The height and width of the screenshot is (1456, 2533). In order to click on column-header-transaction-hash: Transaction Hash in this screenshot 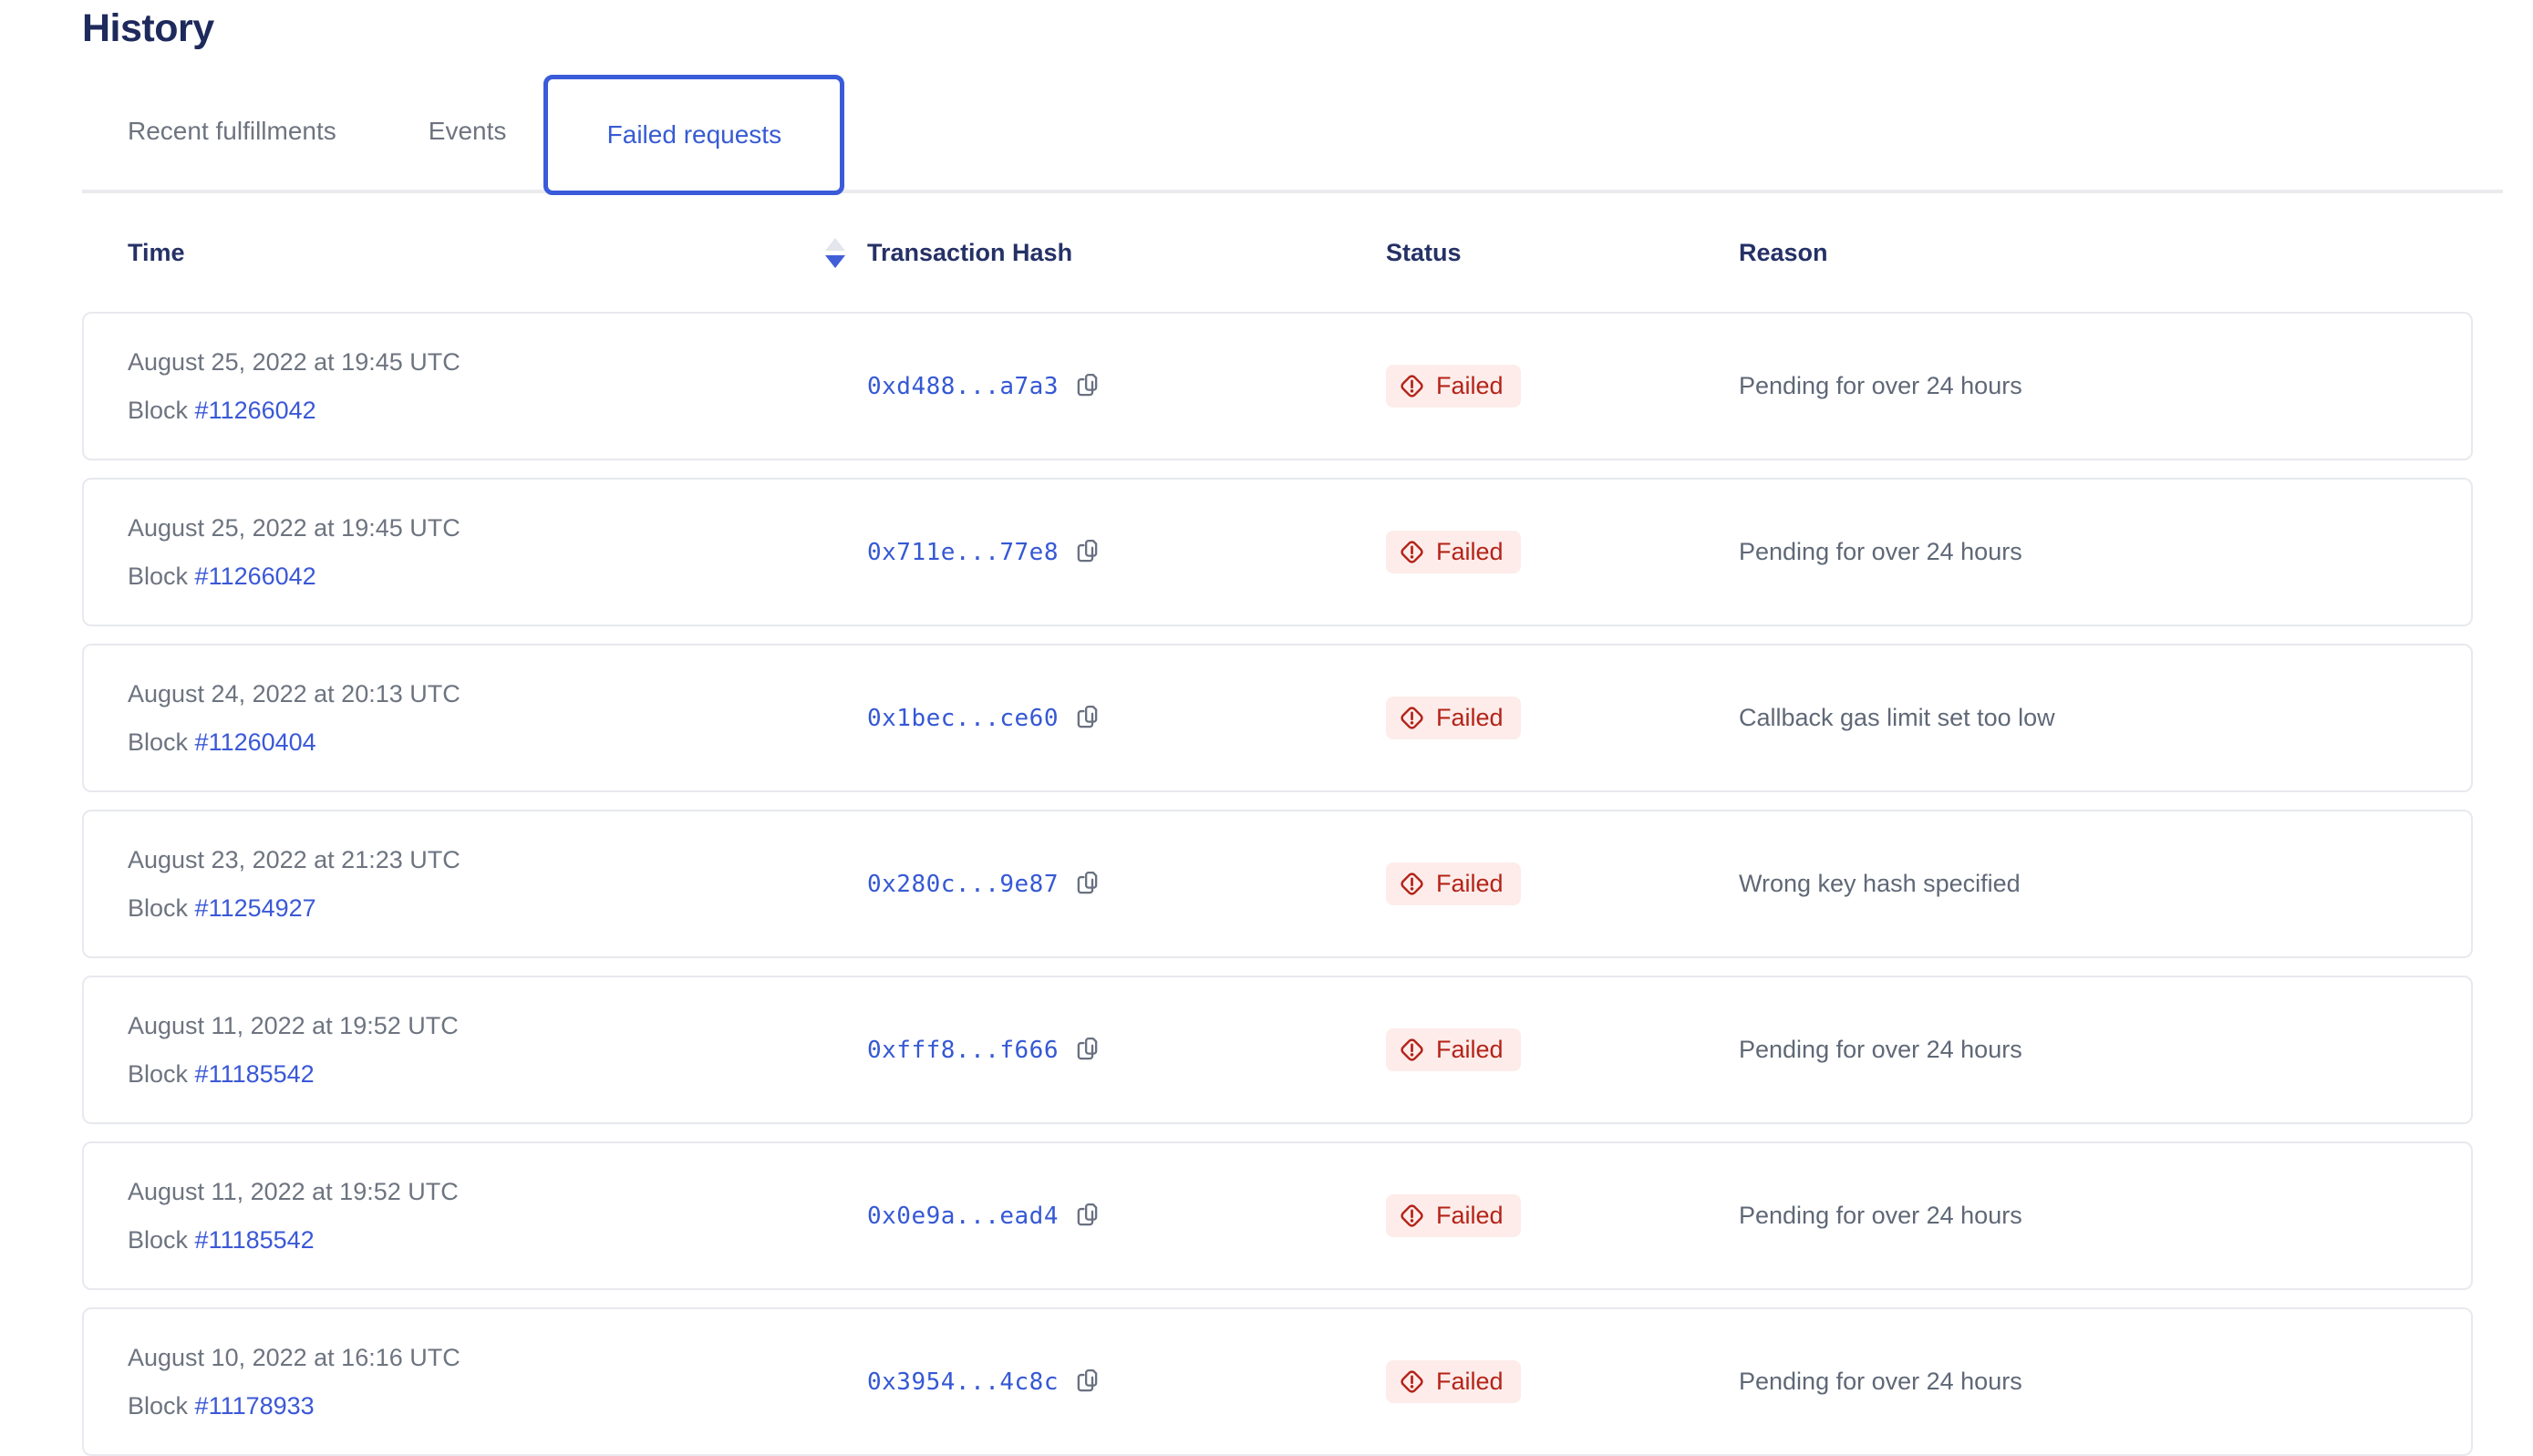, I will do `click(970, 252)`.